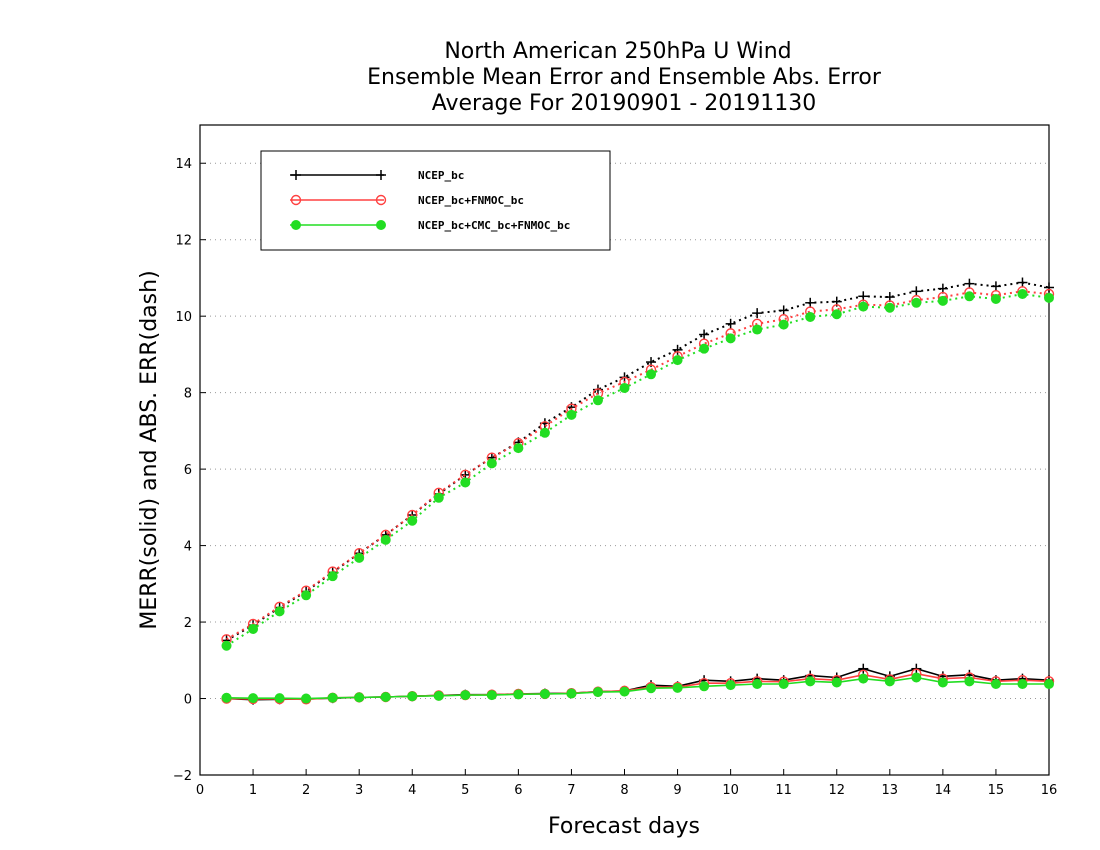  I want to click on x-tick-label: 9, so click(677, 790).